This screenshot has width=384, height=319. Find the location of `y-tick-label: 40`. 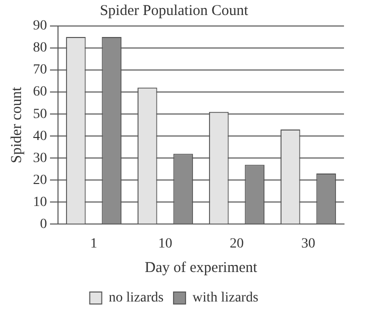

y-tick-label: 40 is located at coordinates (40, 136).